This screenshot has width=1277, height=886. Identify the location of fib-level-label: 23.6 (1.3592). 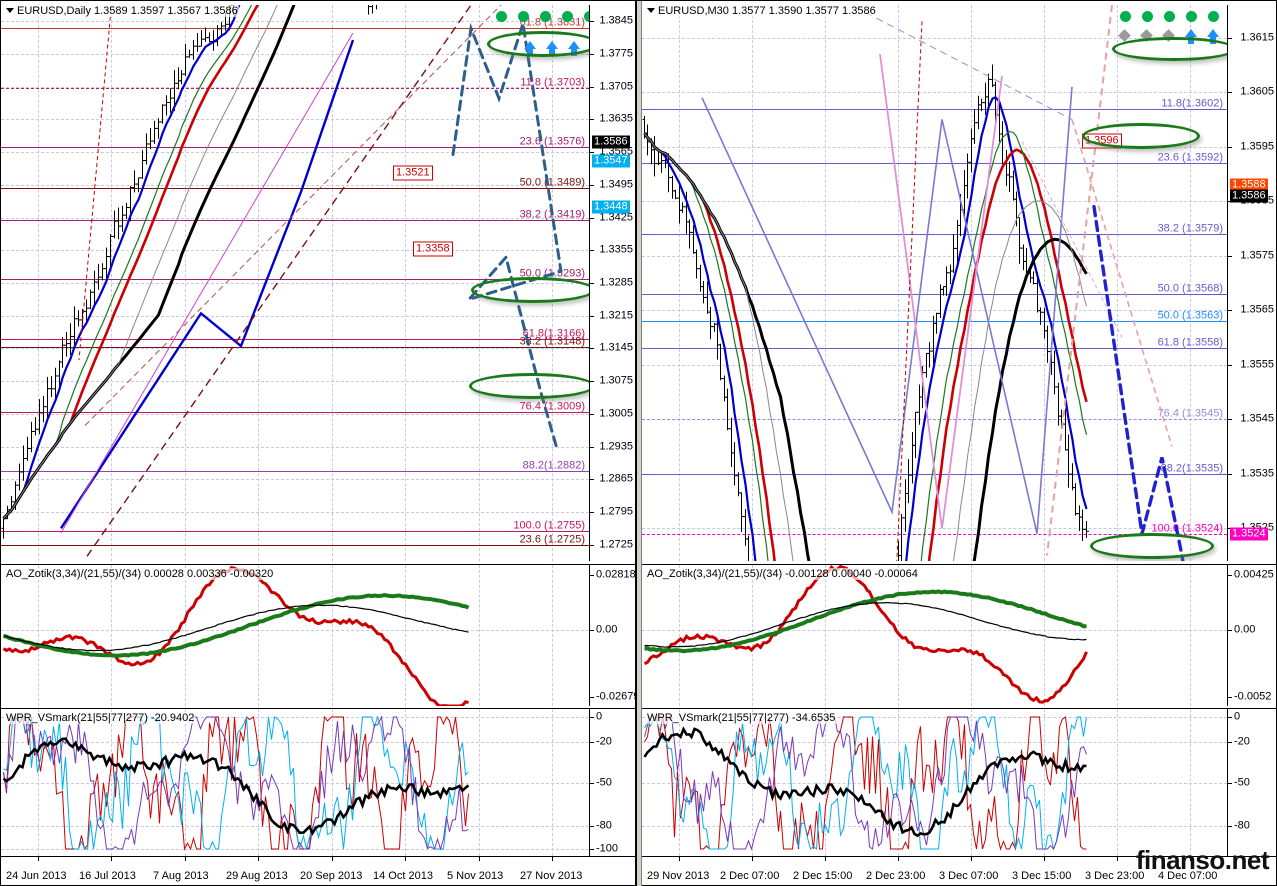
(1190, 157).